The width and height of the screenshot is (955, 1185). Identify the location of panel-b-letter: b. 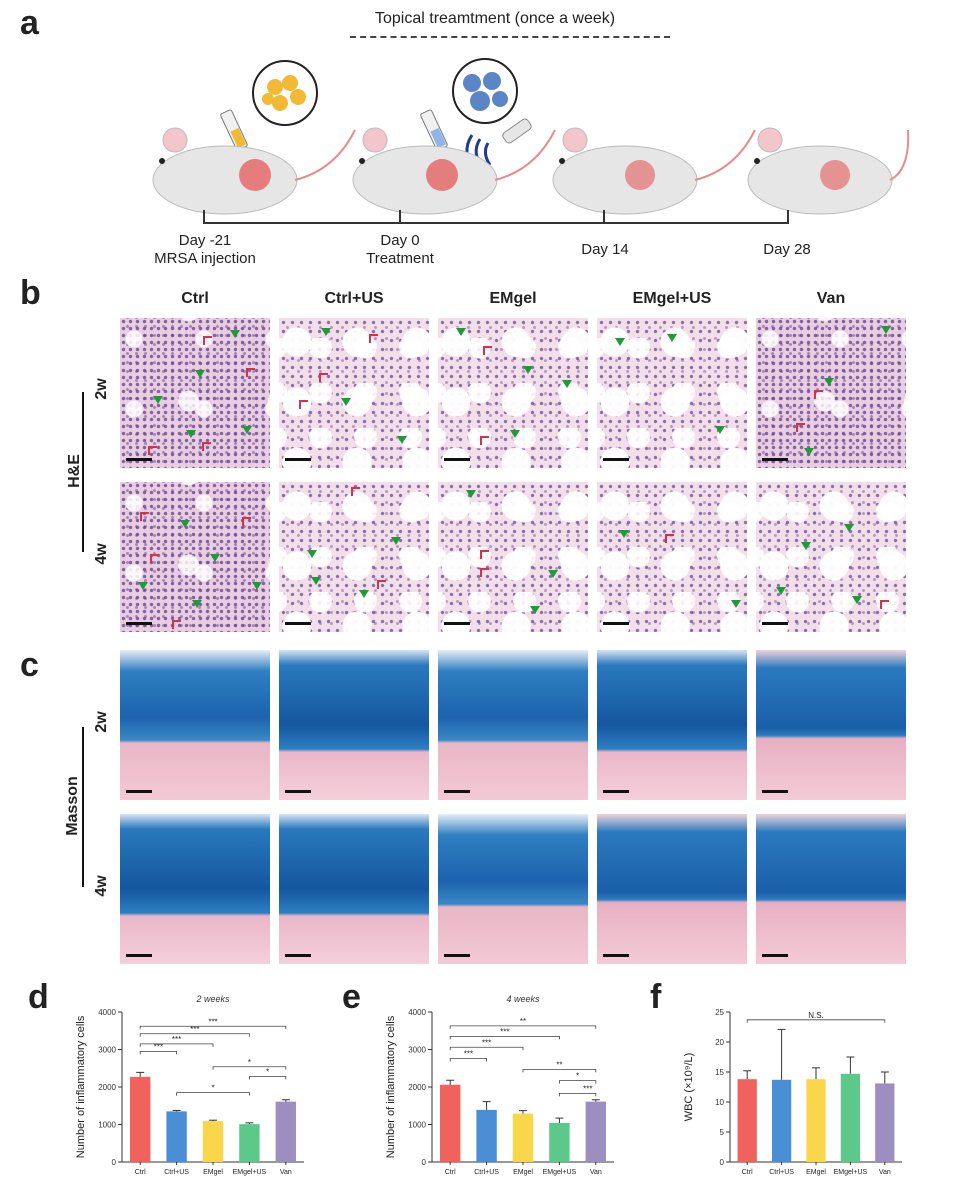
(30, 293).